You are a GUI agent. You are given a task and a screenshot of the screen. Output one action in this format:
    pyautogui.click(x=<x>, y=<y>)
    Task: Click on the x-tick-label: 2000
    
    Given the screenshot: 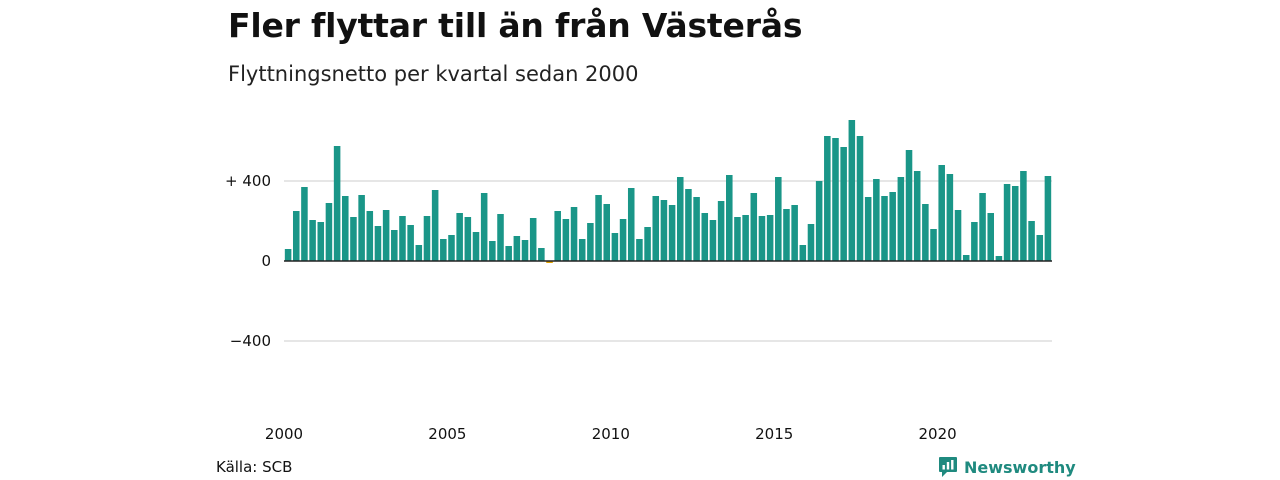 What is the action you would take?
    pyautogui.click(x=284, y=434)
    